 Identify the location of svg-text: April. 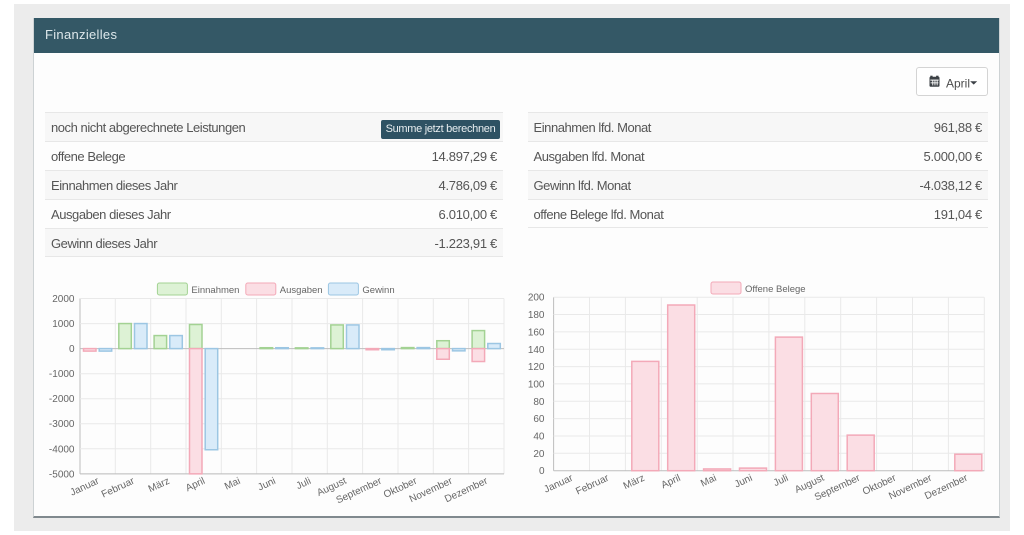
(958, 83).